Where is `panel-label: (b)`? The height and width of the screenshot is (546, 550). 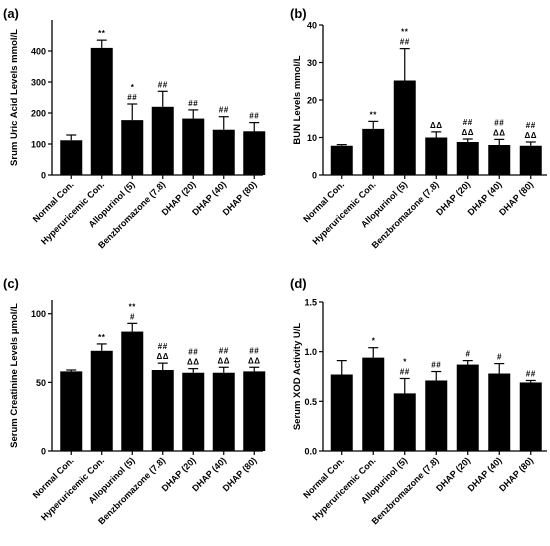 panel-label: (b) is located at coordinates (298, 13).